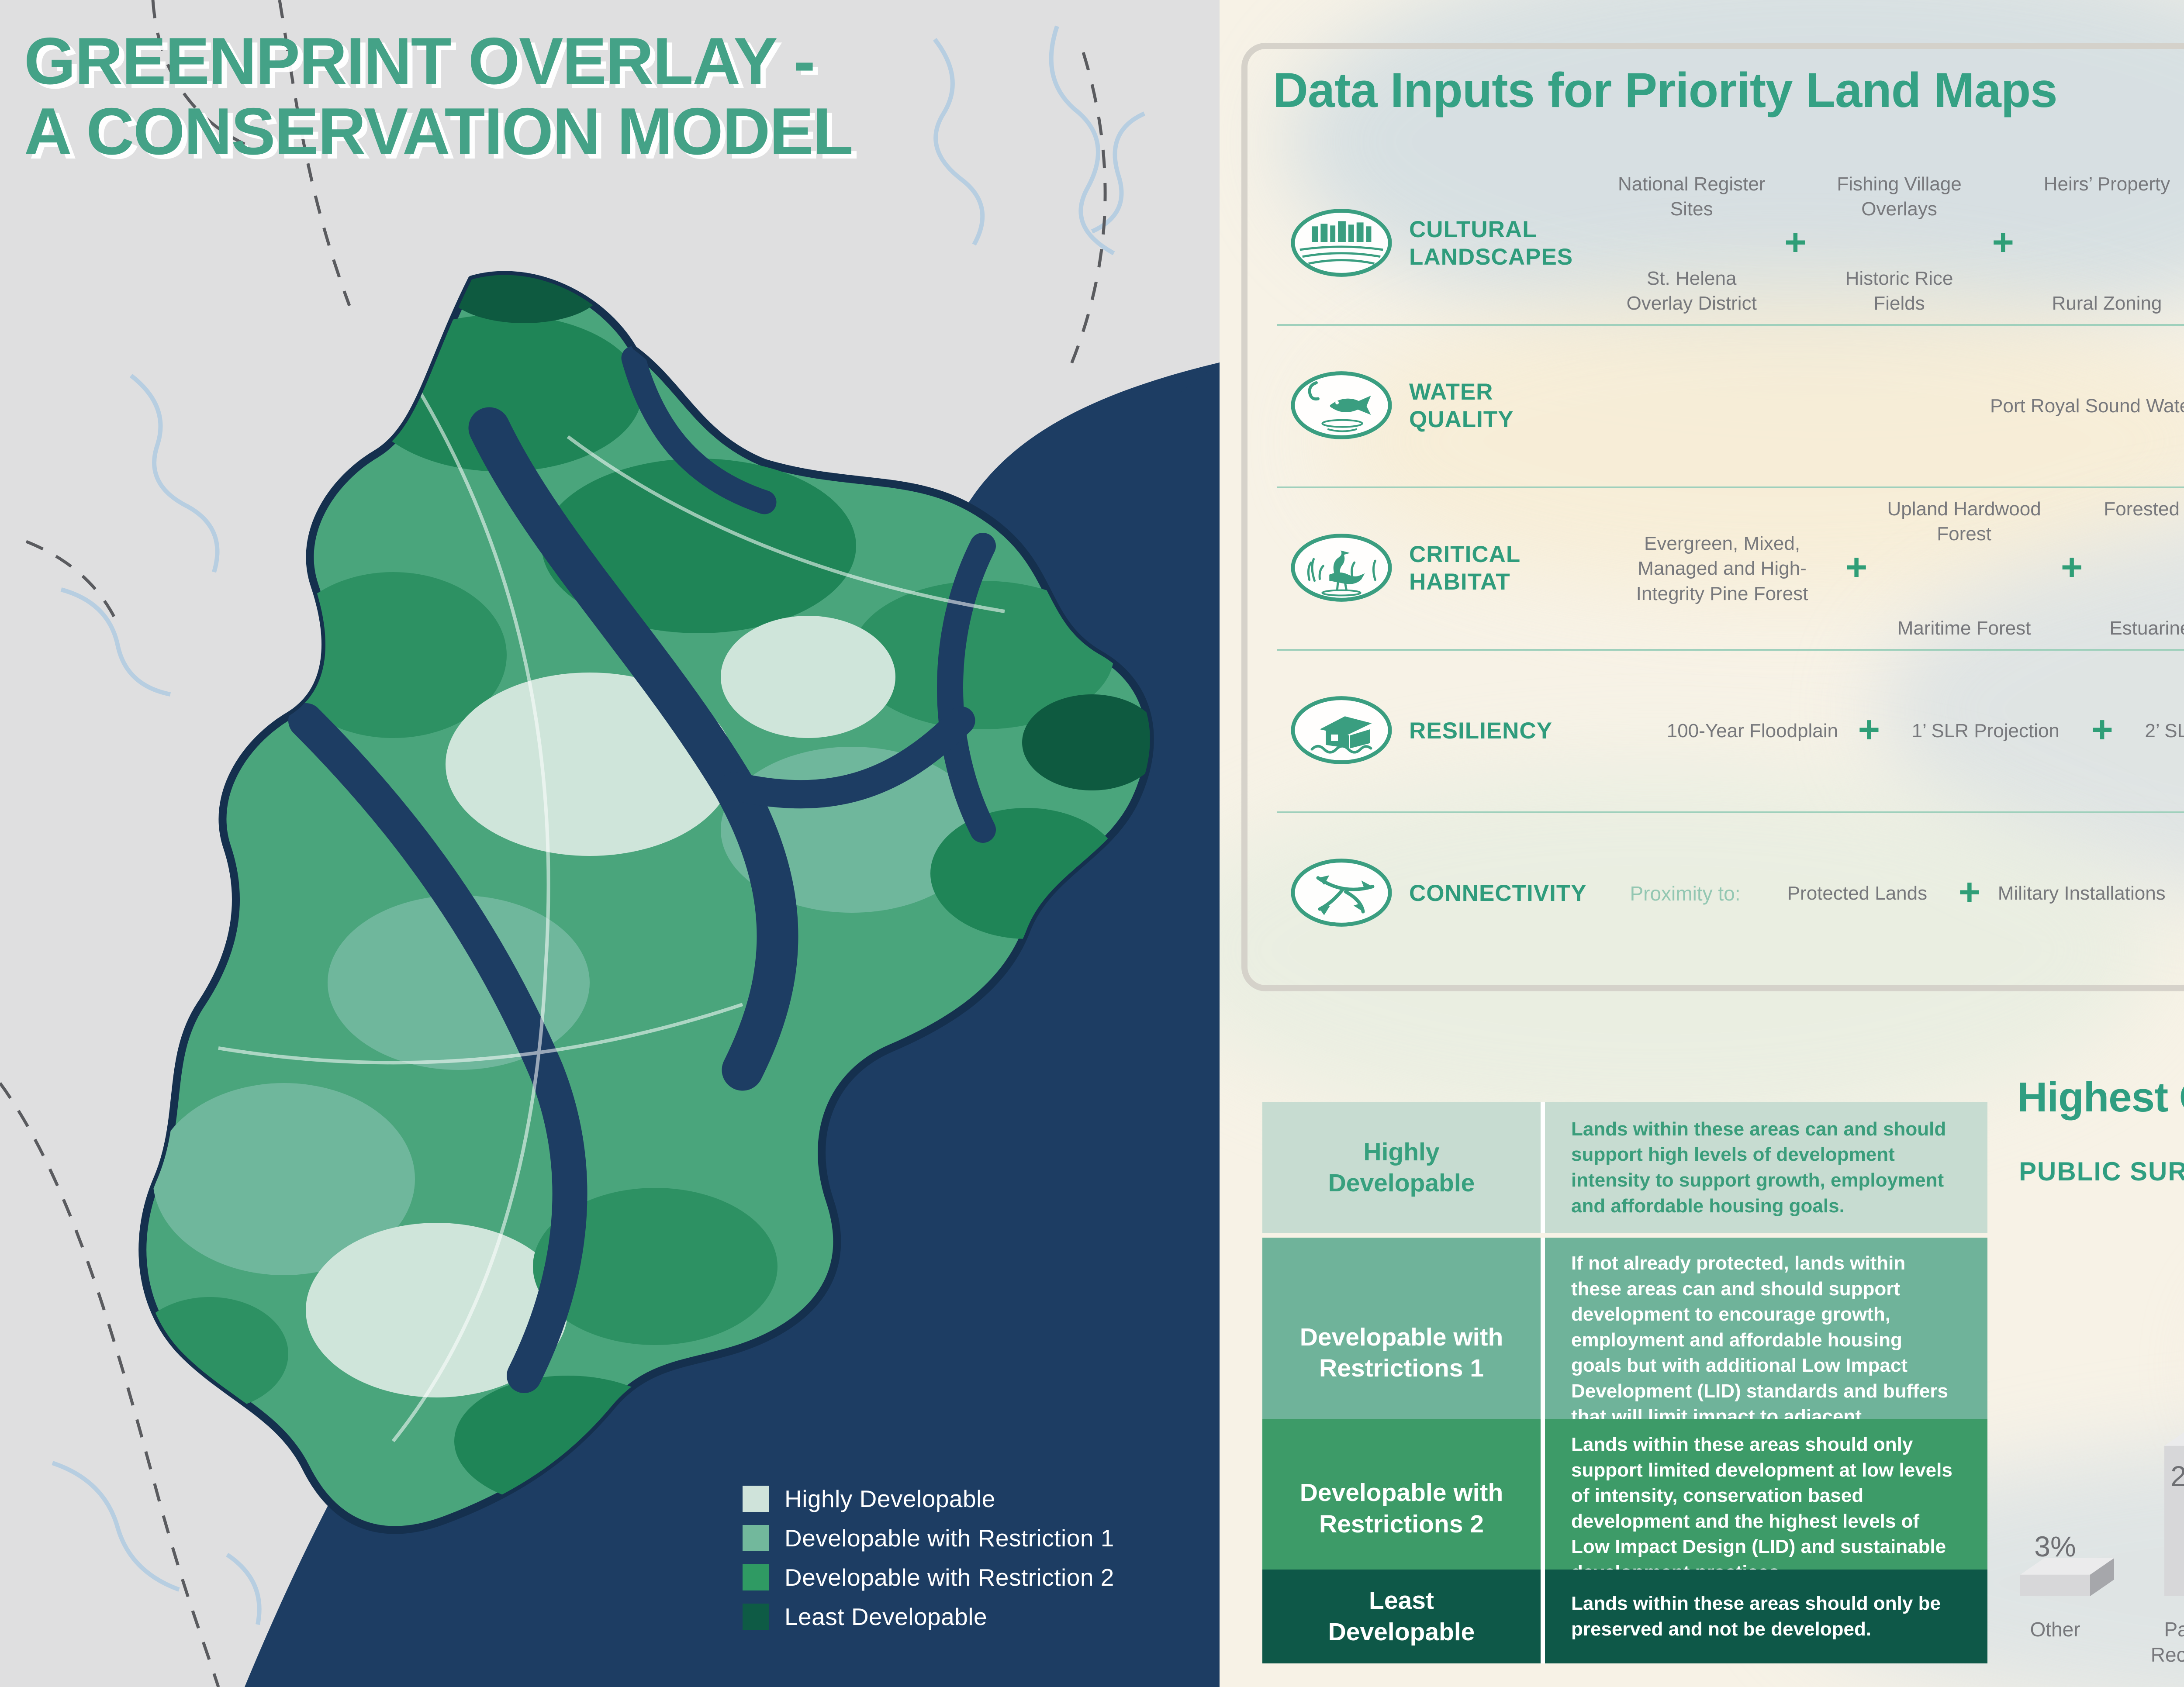  I want to click on input-item-text: National Register Sites, so click(1691, 196).